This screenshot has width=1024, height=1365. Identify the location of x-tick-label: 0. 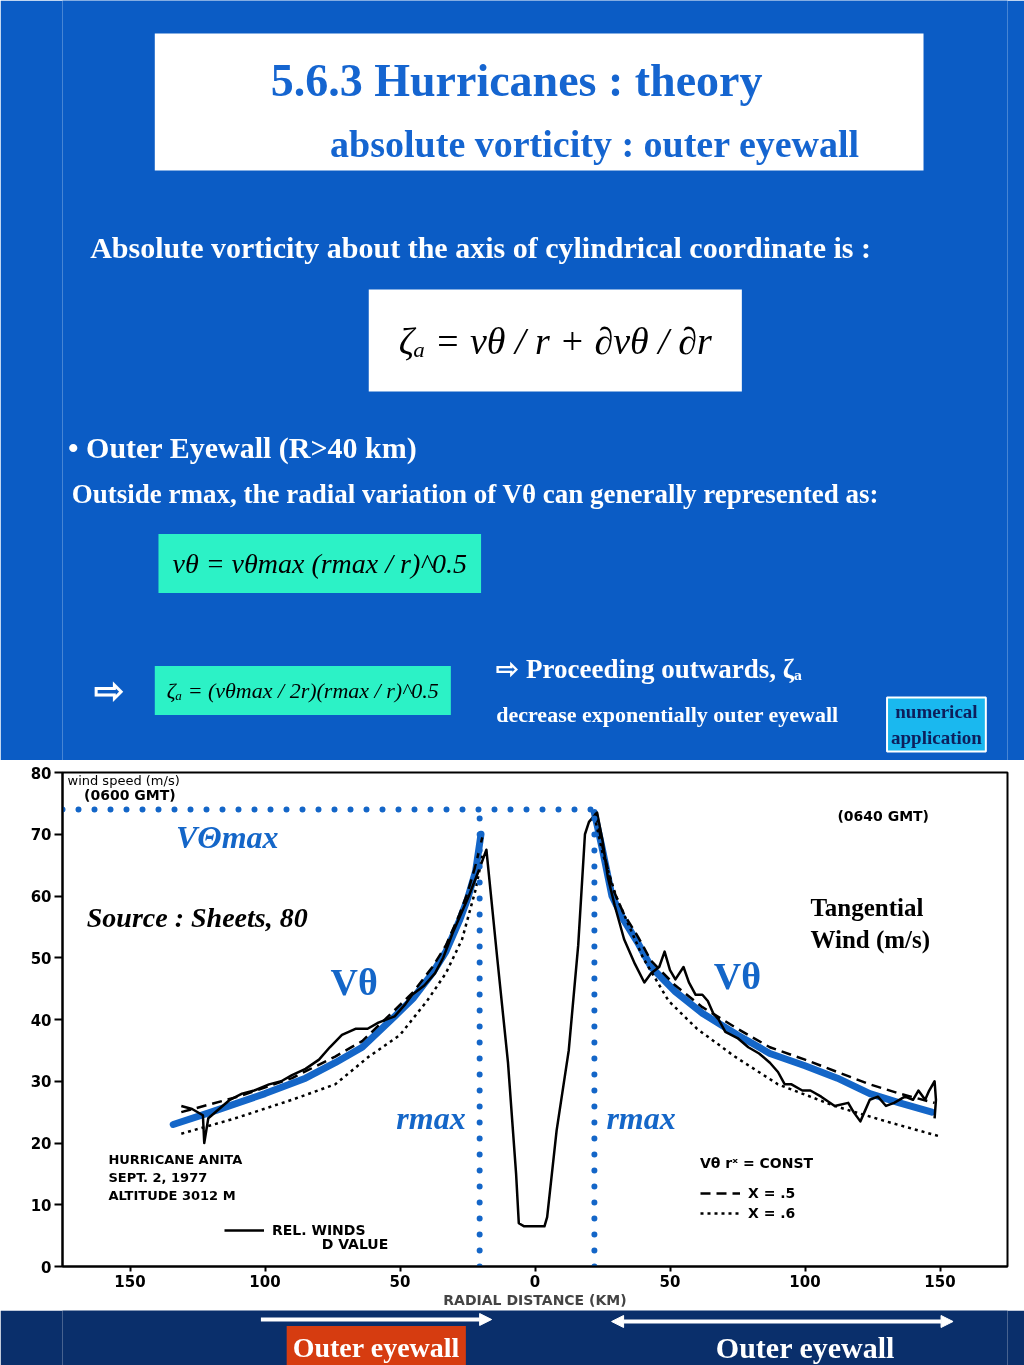
(535, 1281).